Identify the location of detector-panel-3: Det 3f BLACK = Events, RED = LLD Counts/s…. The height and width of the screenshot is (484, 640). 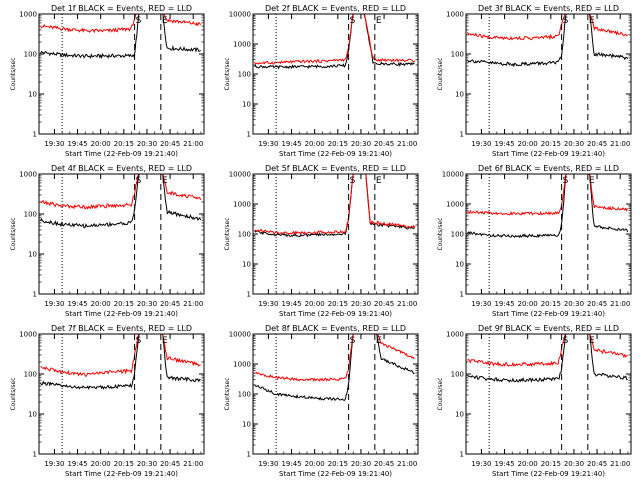
(534, 81).